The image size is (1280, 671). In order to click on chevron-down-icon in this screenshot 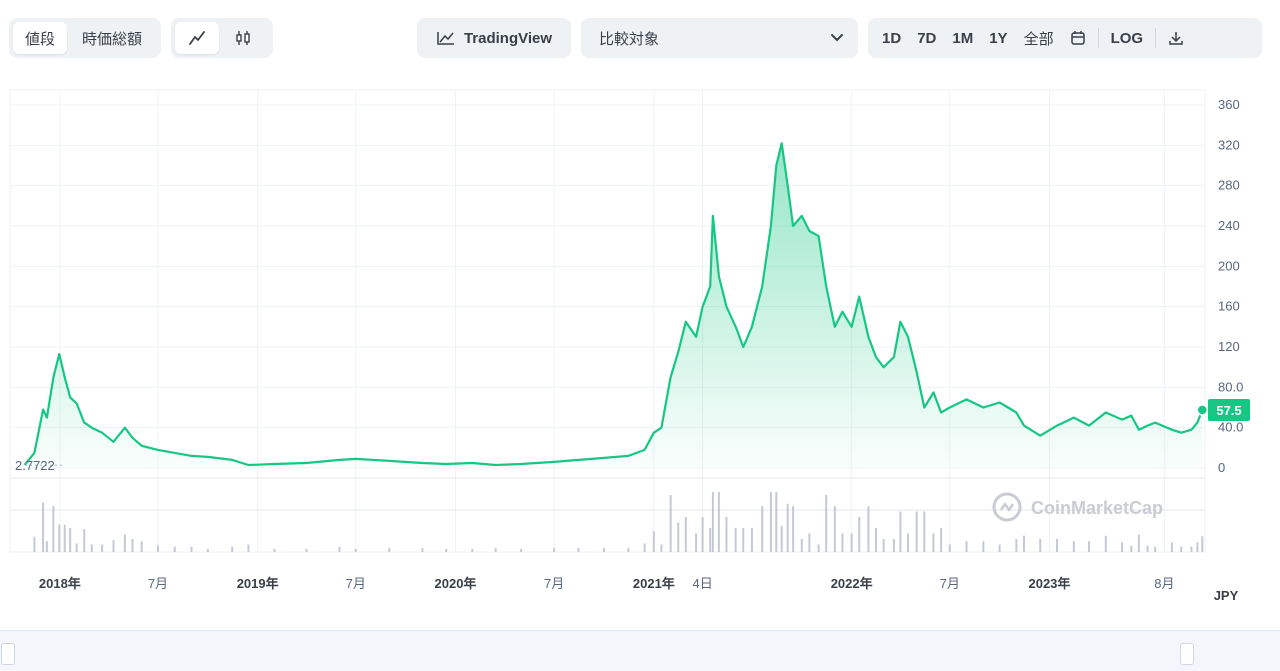, I will do `click(837, 38)`.